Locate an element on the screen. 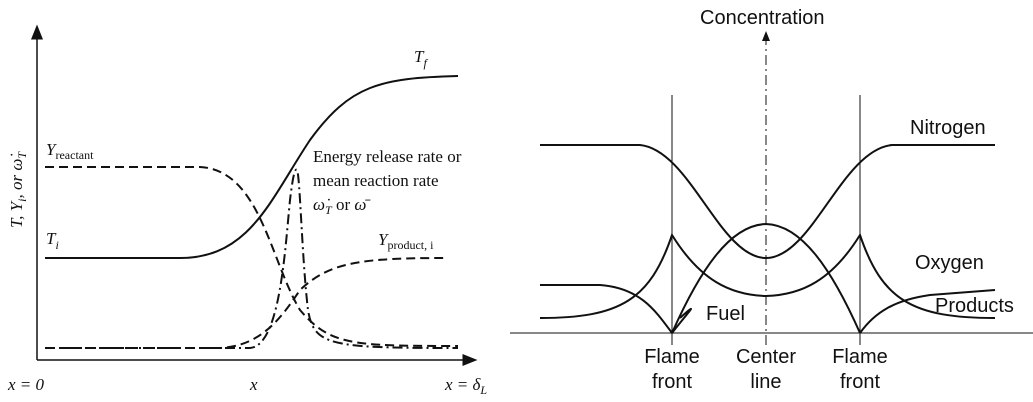 This screenshot has height=402, width=1033. products-curve is located at coordinates (767, 275).